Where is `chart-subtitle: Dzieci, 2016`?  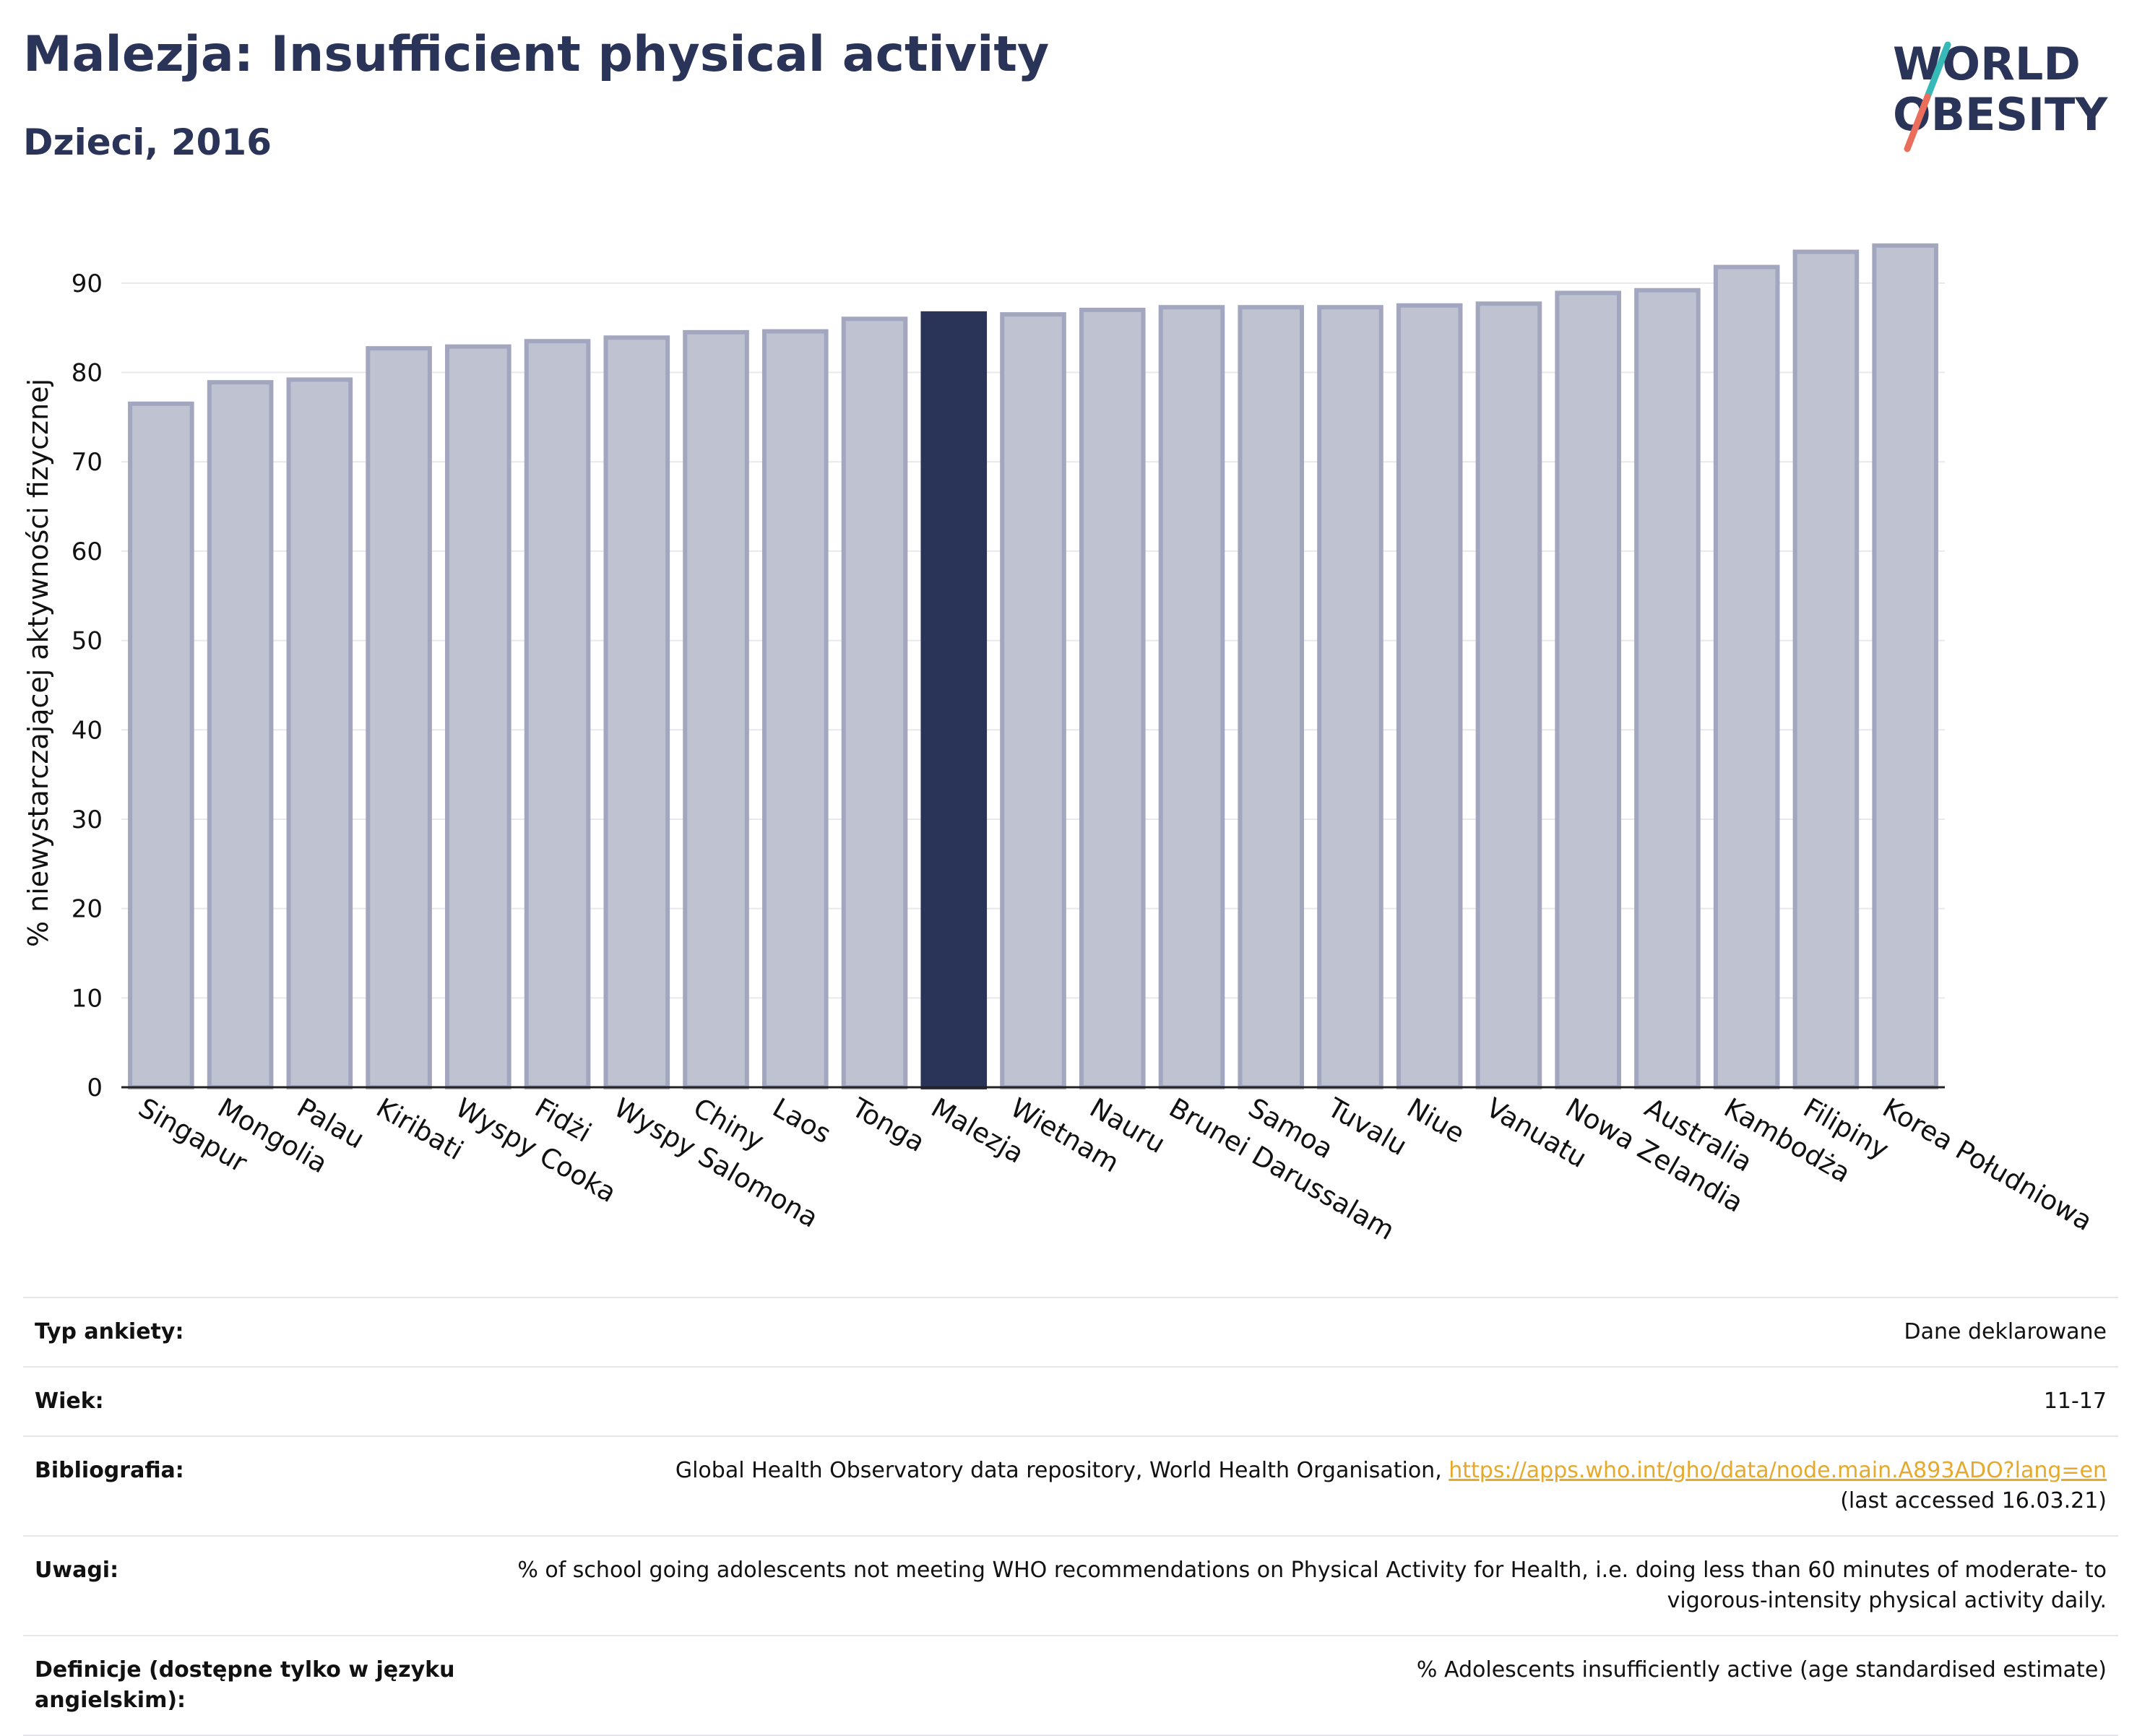 chart-subtitle: Dzieci, 2016 is located at coordinates (147, 142).